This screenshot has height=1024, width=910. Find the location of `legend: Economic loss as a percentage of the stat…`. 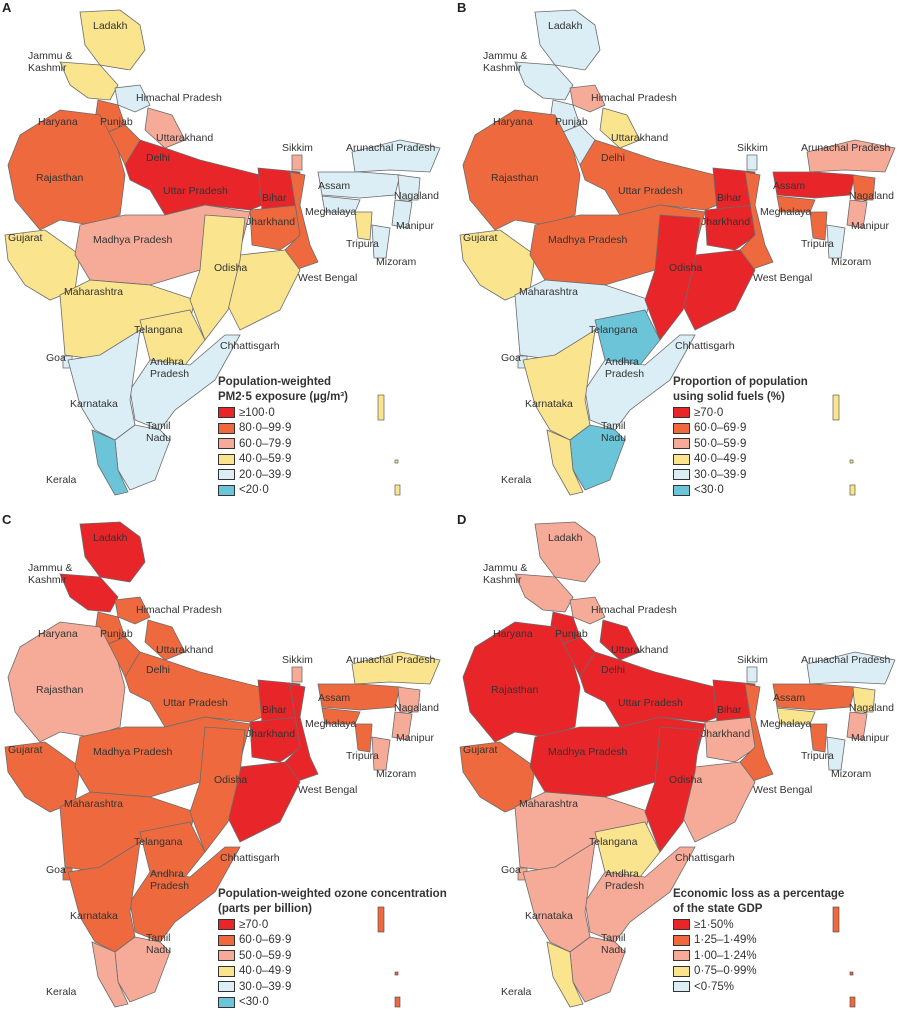

legend: Economic loss as a percentage of the stat… is located at coordinates (758, 941).